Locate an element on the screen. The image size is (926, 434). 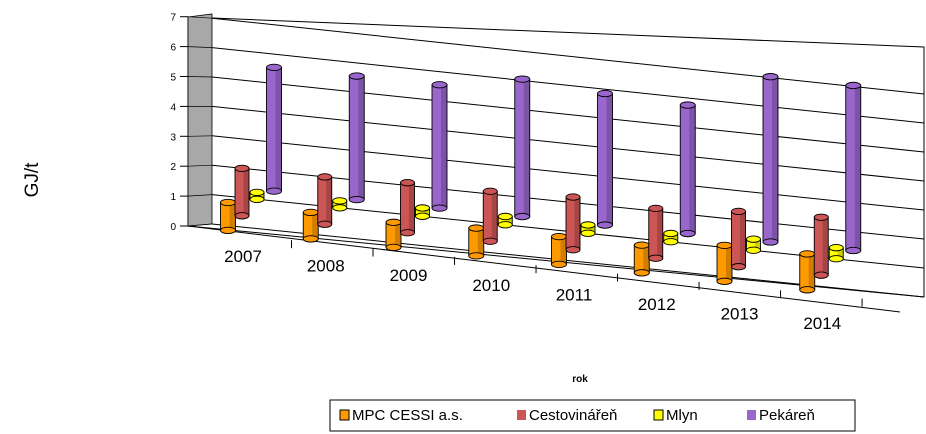
y-tick-label: 1 is located at coordinates (173, 197).